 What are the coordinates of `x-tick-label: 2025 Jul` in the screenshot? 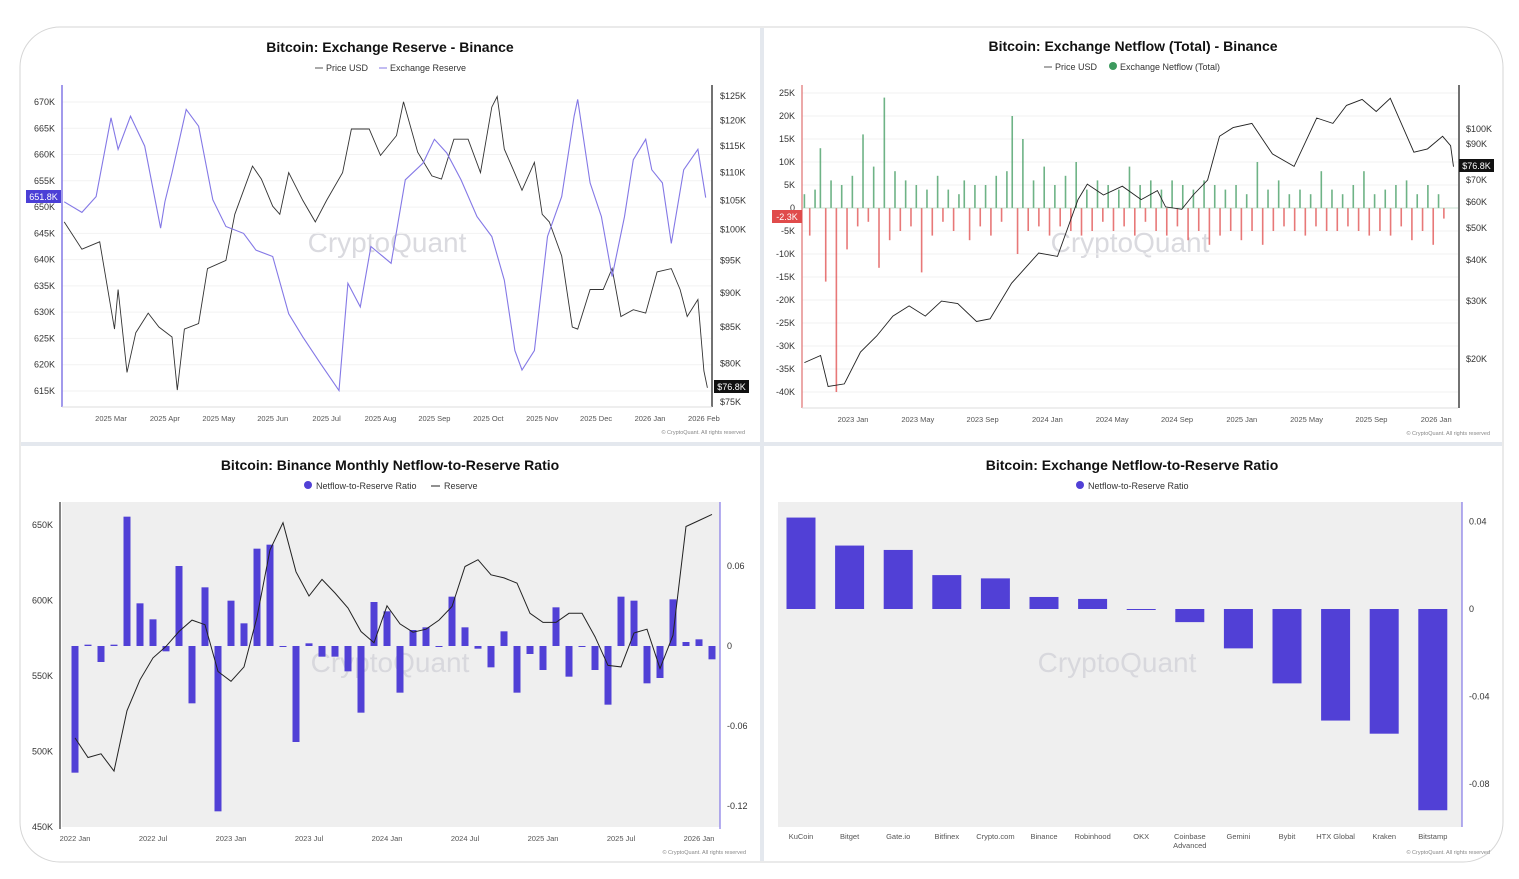 It's located at (326, 418).